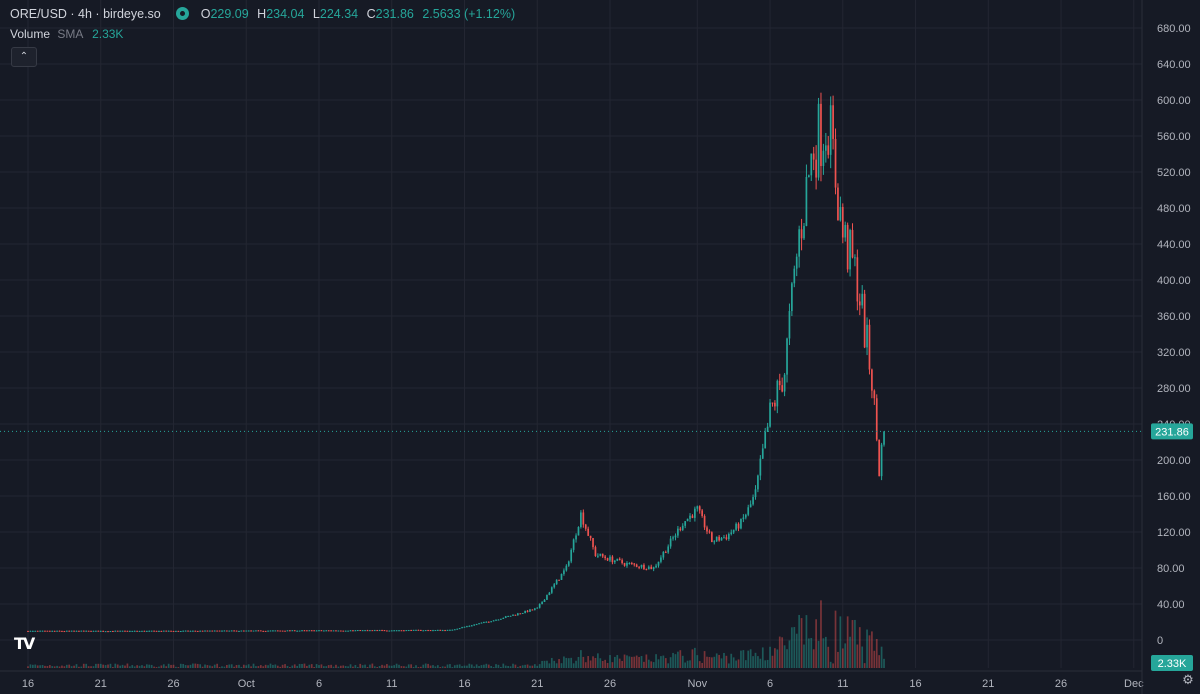 The image size is (1200, 694). What do you see at coordinates (24, 57) in the screenshot?
I see `chevron-up-icon: ⌃` at bounding box center [24, 57].